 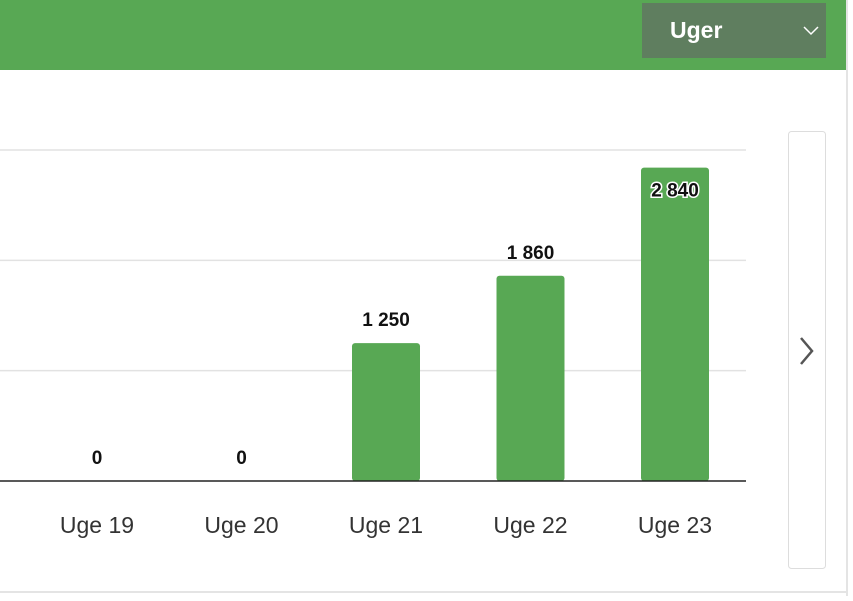 What do you see at coordinates (386, 525) in the screenshot?
I see `x-tick-label: Uge 21` at bounding box center [386, 525].